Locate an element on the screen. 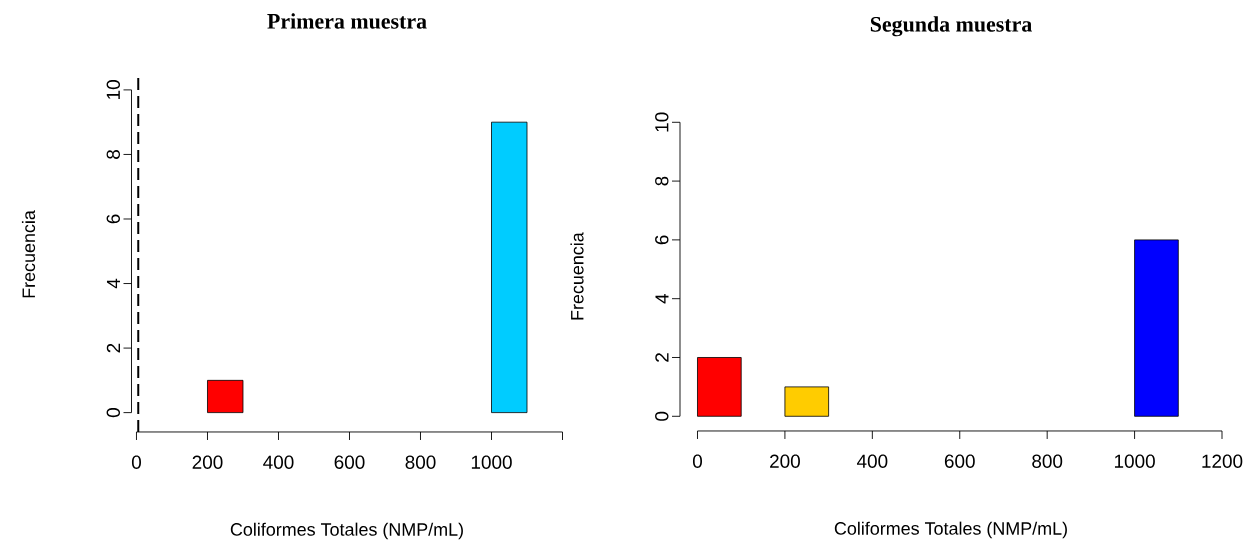  chart-title: Segunda muestra is located at coordinates (951, 26).